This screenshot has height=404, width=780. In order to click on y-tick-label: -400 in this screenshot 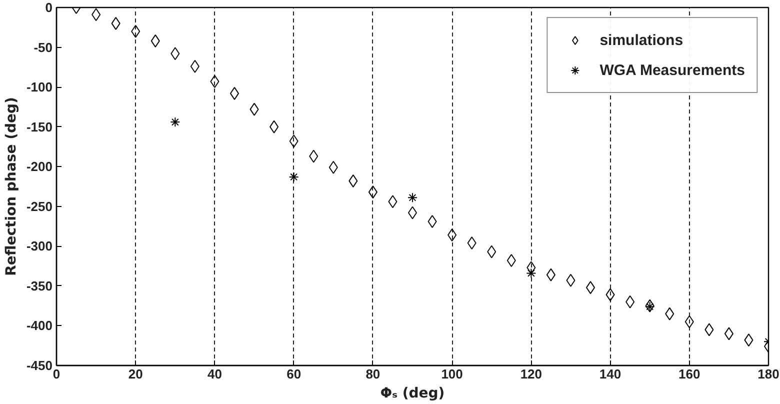, I will do `click(39, 326)`.